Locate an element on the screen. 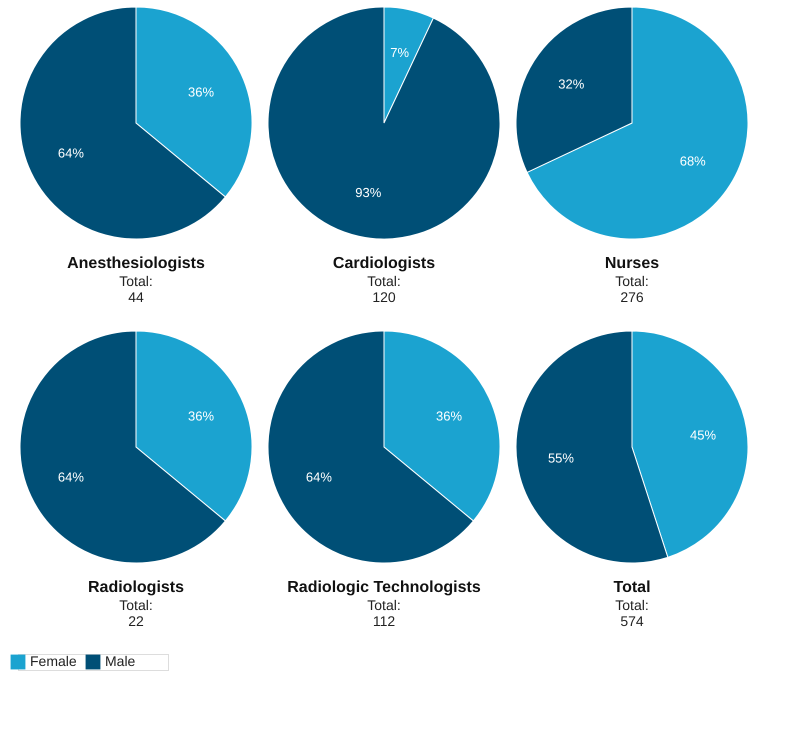 The height and width of the screenshot is (746, 787). text: 112 is located at coordinates (384, 621).